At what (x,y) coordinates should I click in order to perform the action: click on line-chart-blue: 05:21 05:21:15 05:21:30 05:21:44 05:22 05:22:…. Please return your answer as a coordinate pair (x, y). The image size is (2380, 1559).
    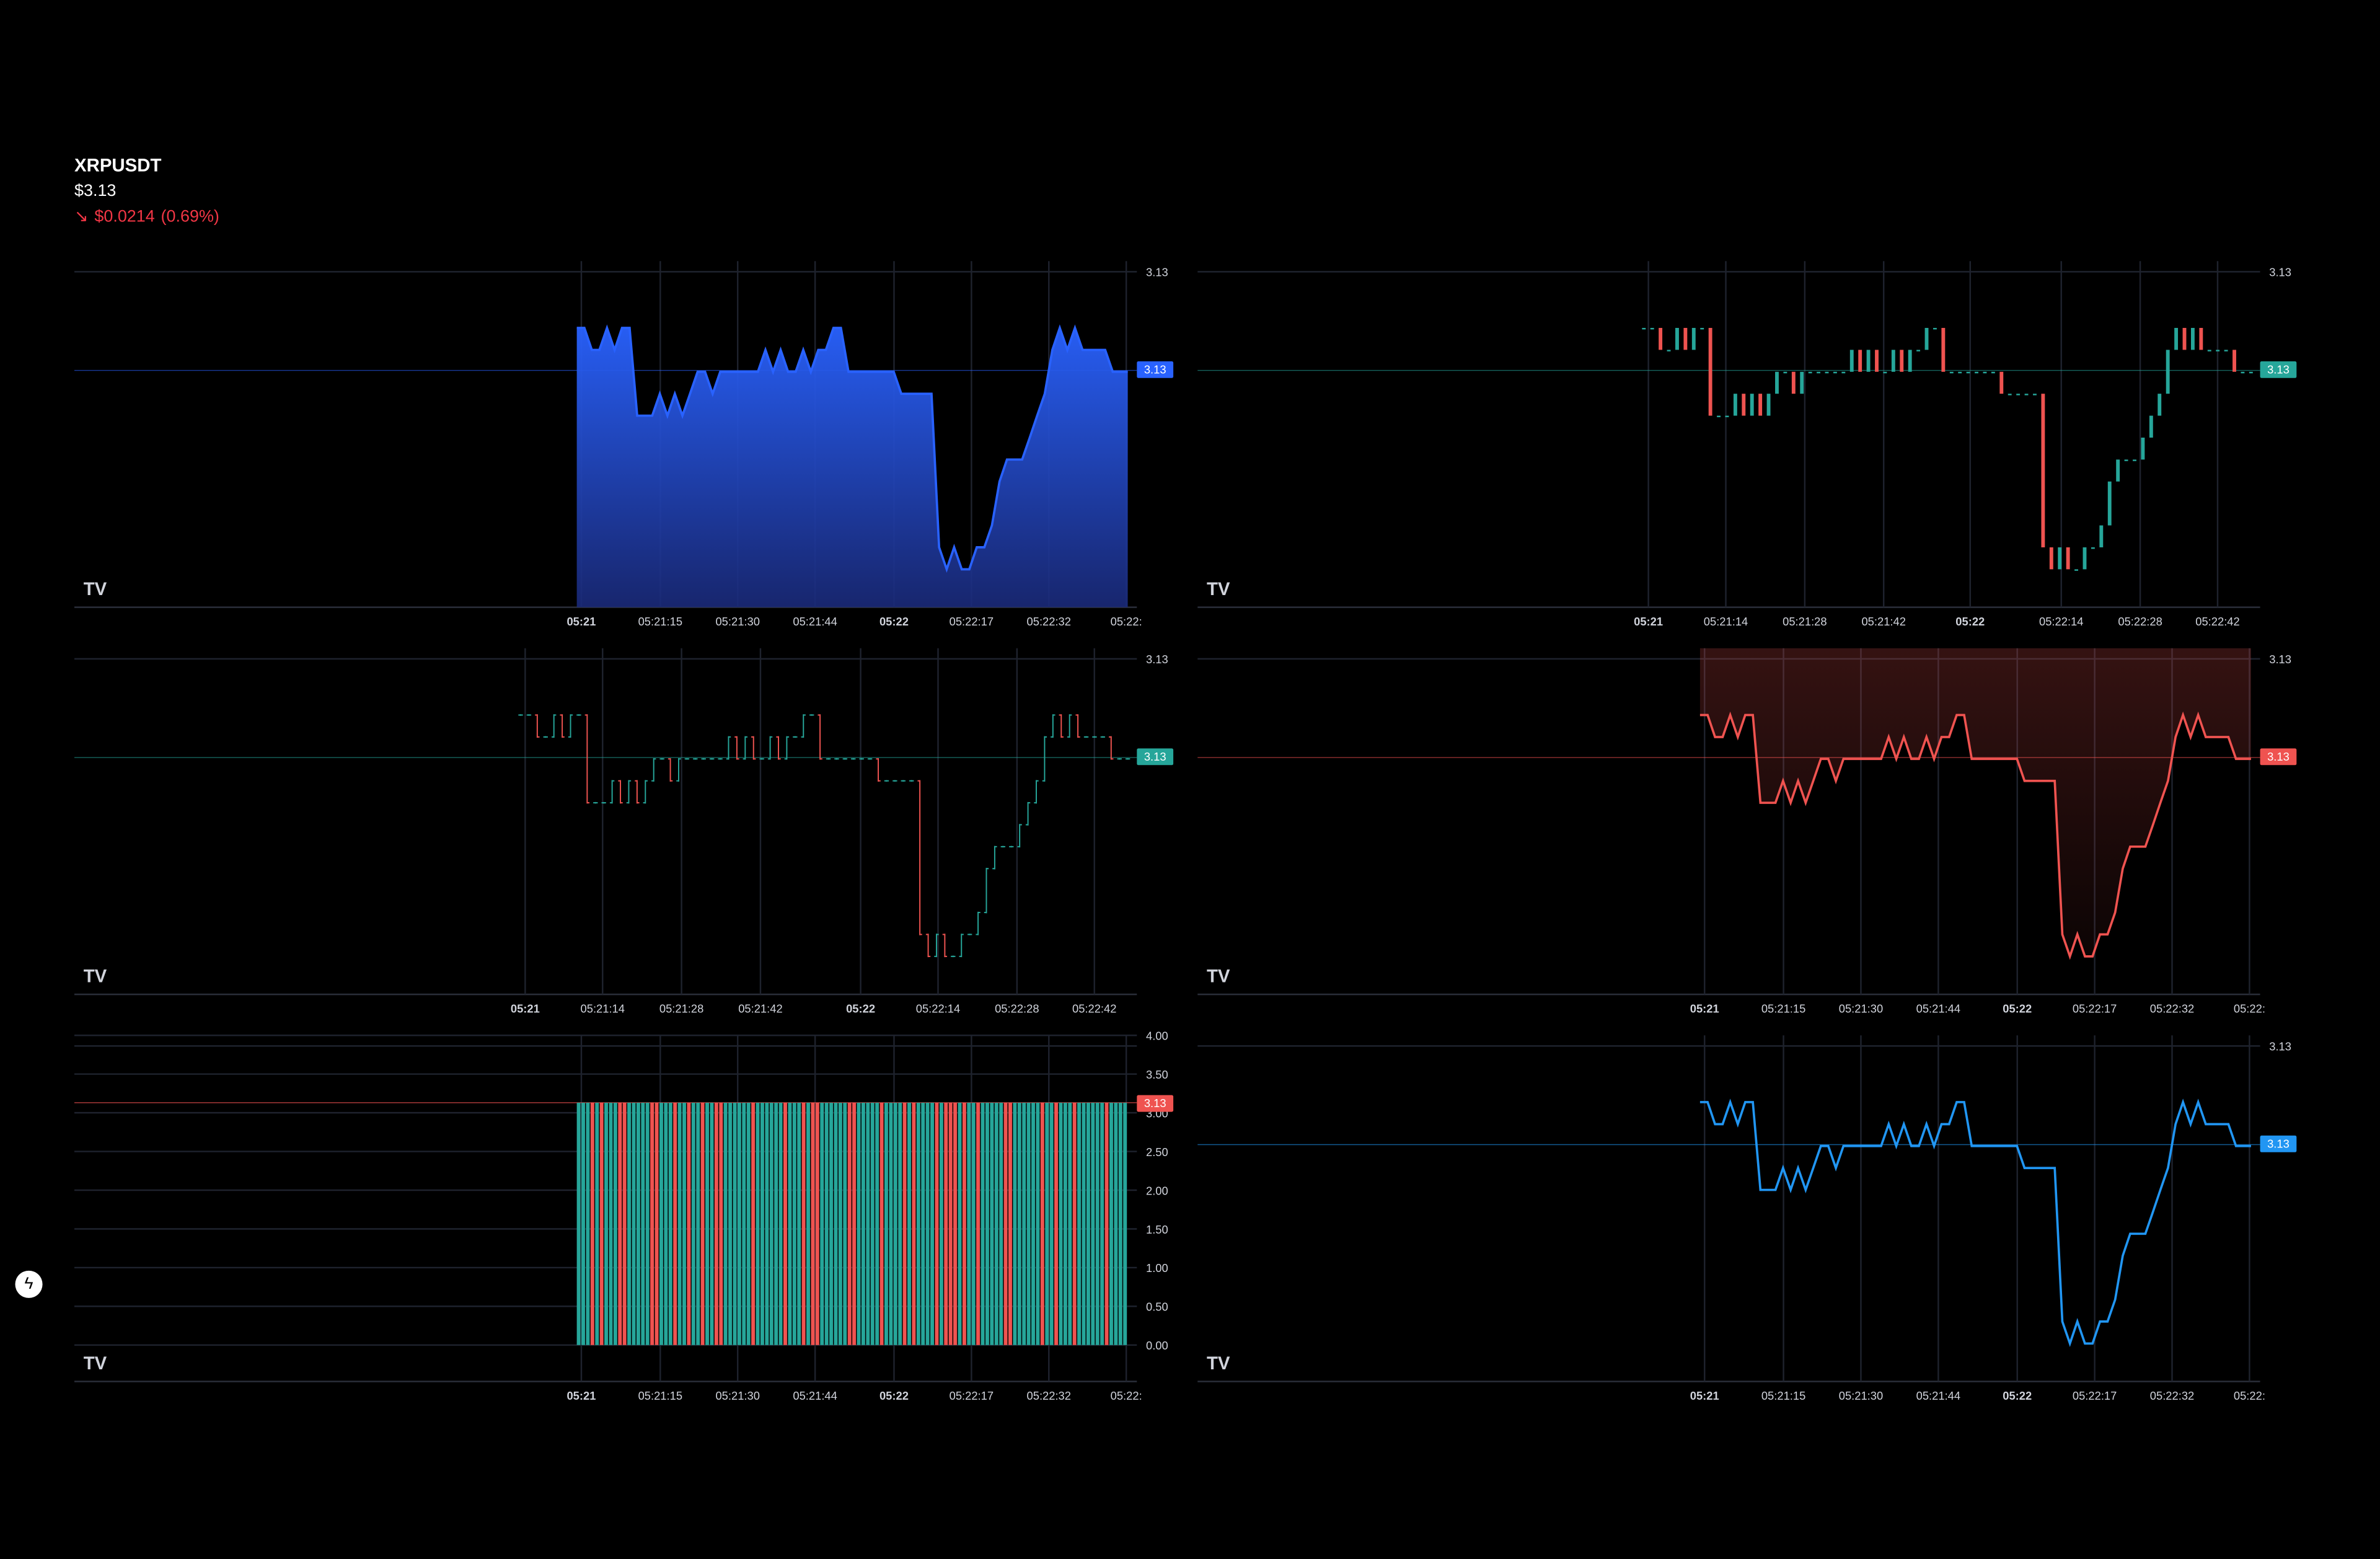
    Looking at the image, I should click on (1747, 1220).